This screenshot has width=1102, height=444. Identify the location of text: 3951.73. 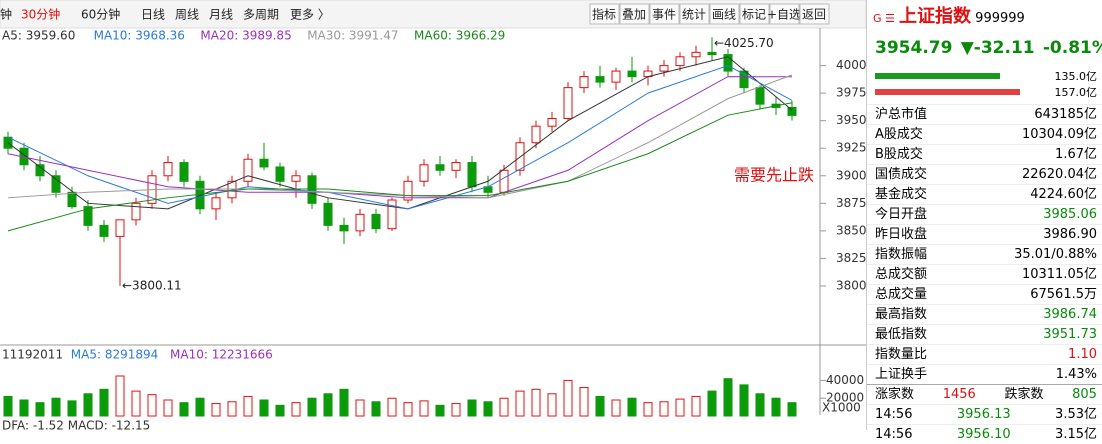
(1070, 334).